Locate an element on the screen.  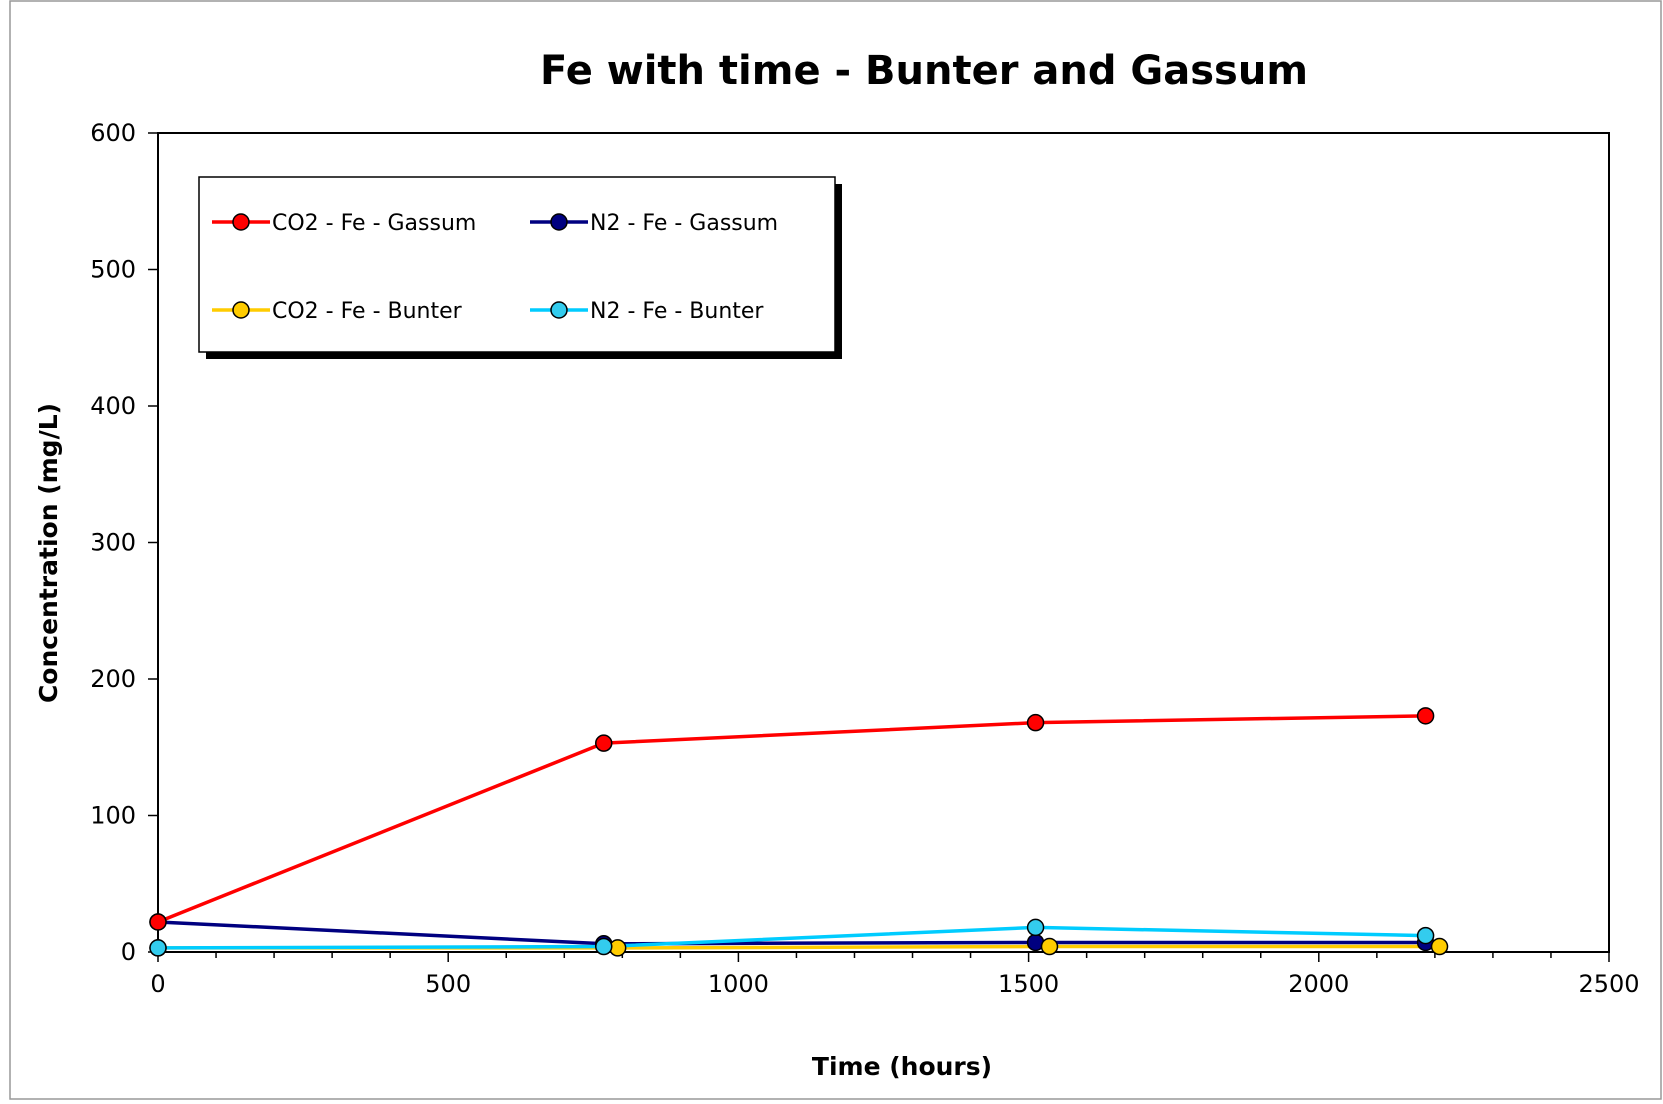
x-axis-ticks: 0 500 1000 1500 2000 2500 is located at coordinates (895, 975).